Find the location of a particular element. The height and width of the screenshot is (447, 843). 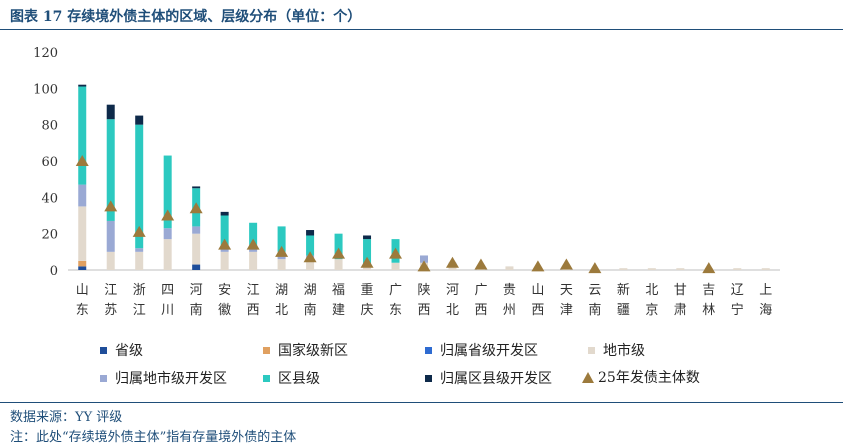

x-tick-label: 苏 is located at coordinates (110, 310).